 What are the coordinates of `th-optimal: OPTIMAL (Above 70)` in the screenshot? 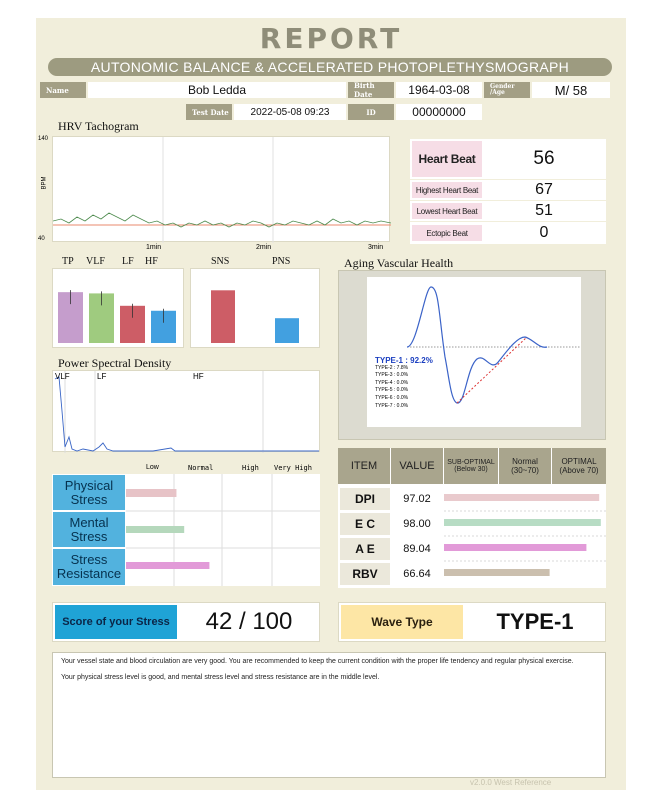 It's located at (579, 466).